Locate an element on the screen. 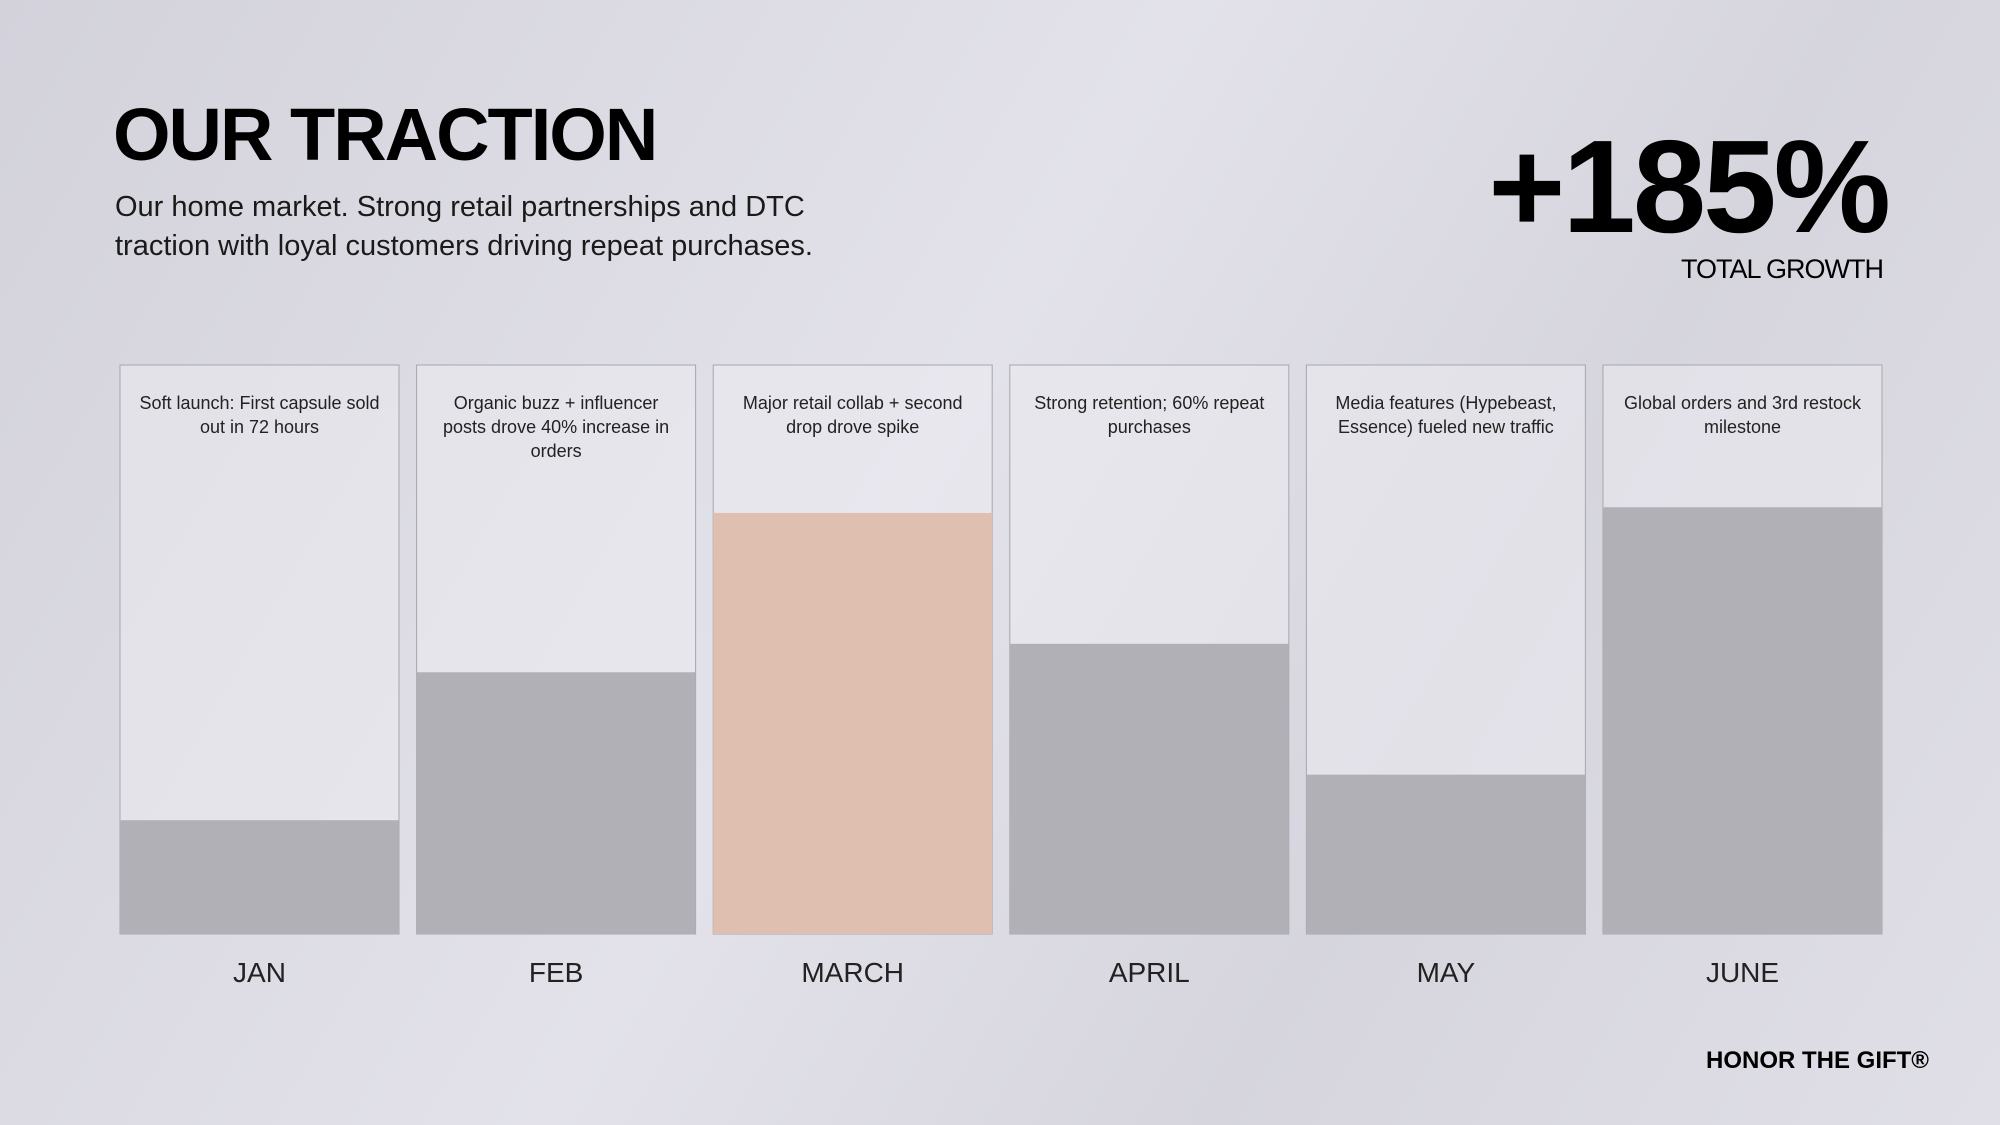  x-tick-label: MAY is located at coordinates (1446, 972).